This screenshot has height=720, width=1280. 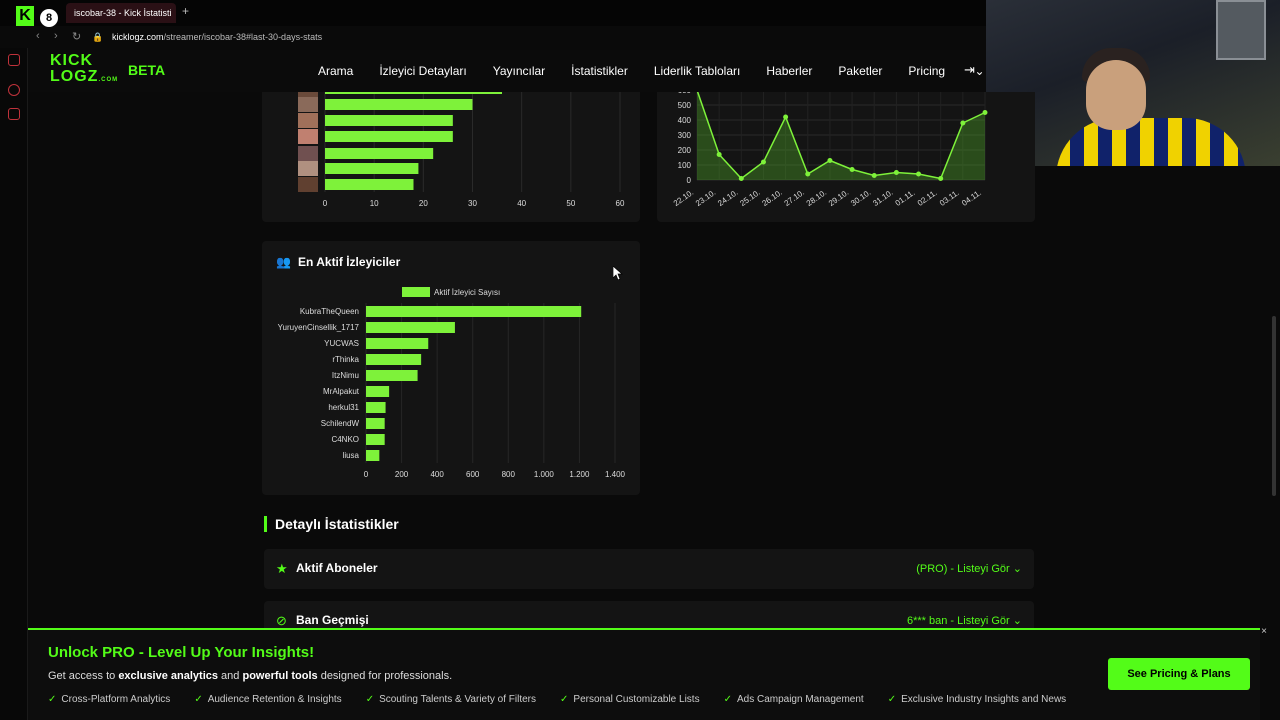 I want to click on accordion-action-label: 6*** ban - Listeyi Gör, so click(x=958, y=621).